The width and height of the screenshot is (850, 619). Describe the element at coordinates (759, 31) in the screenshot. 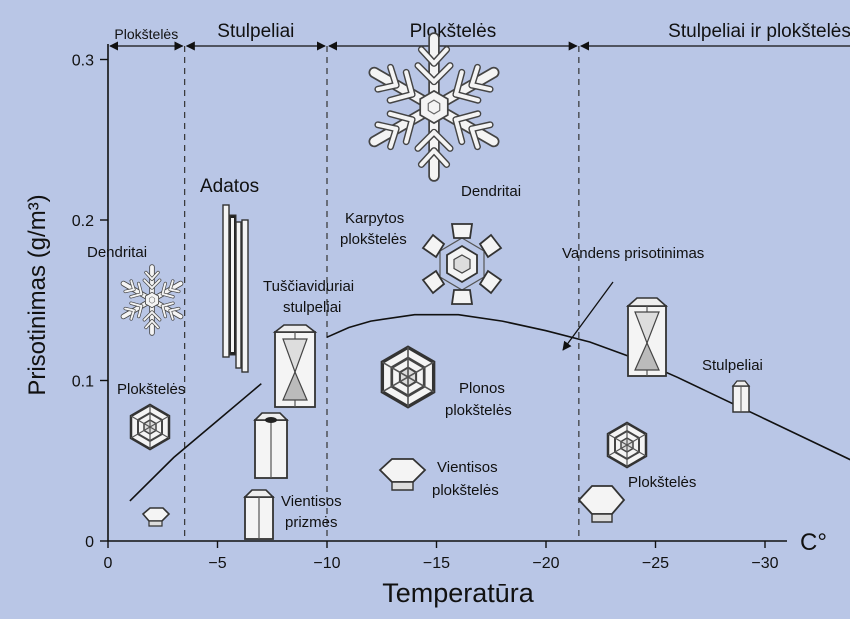

I see `region-label: Stulpeliai ir plokštelės` at that location.